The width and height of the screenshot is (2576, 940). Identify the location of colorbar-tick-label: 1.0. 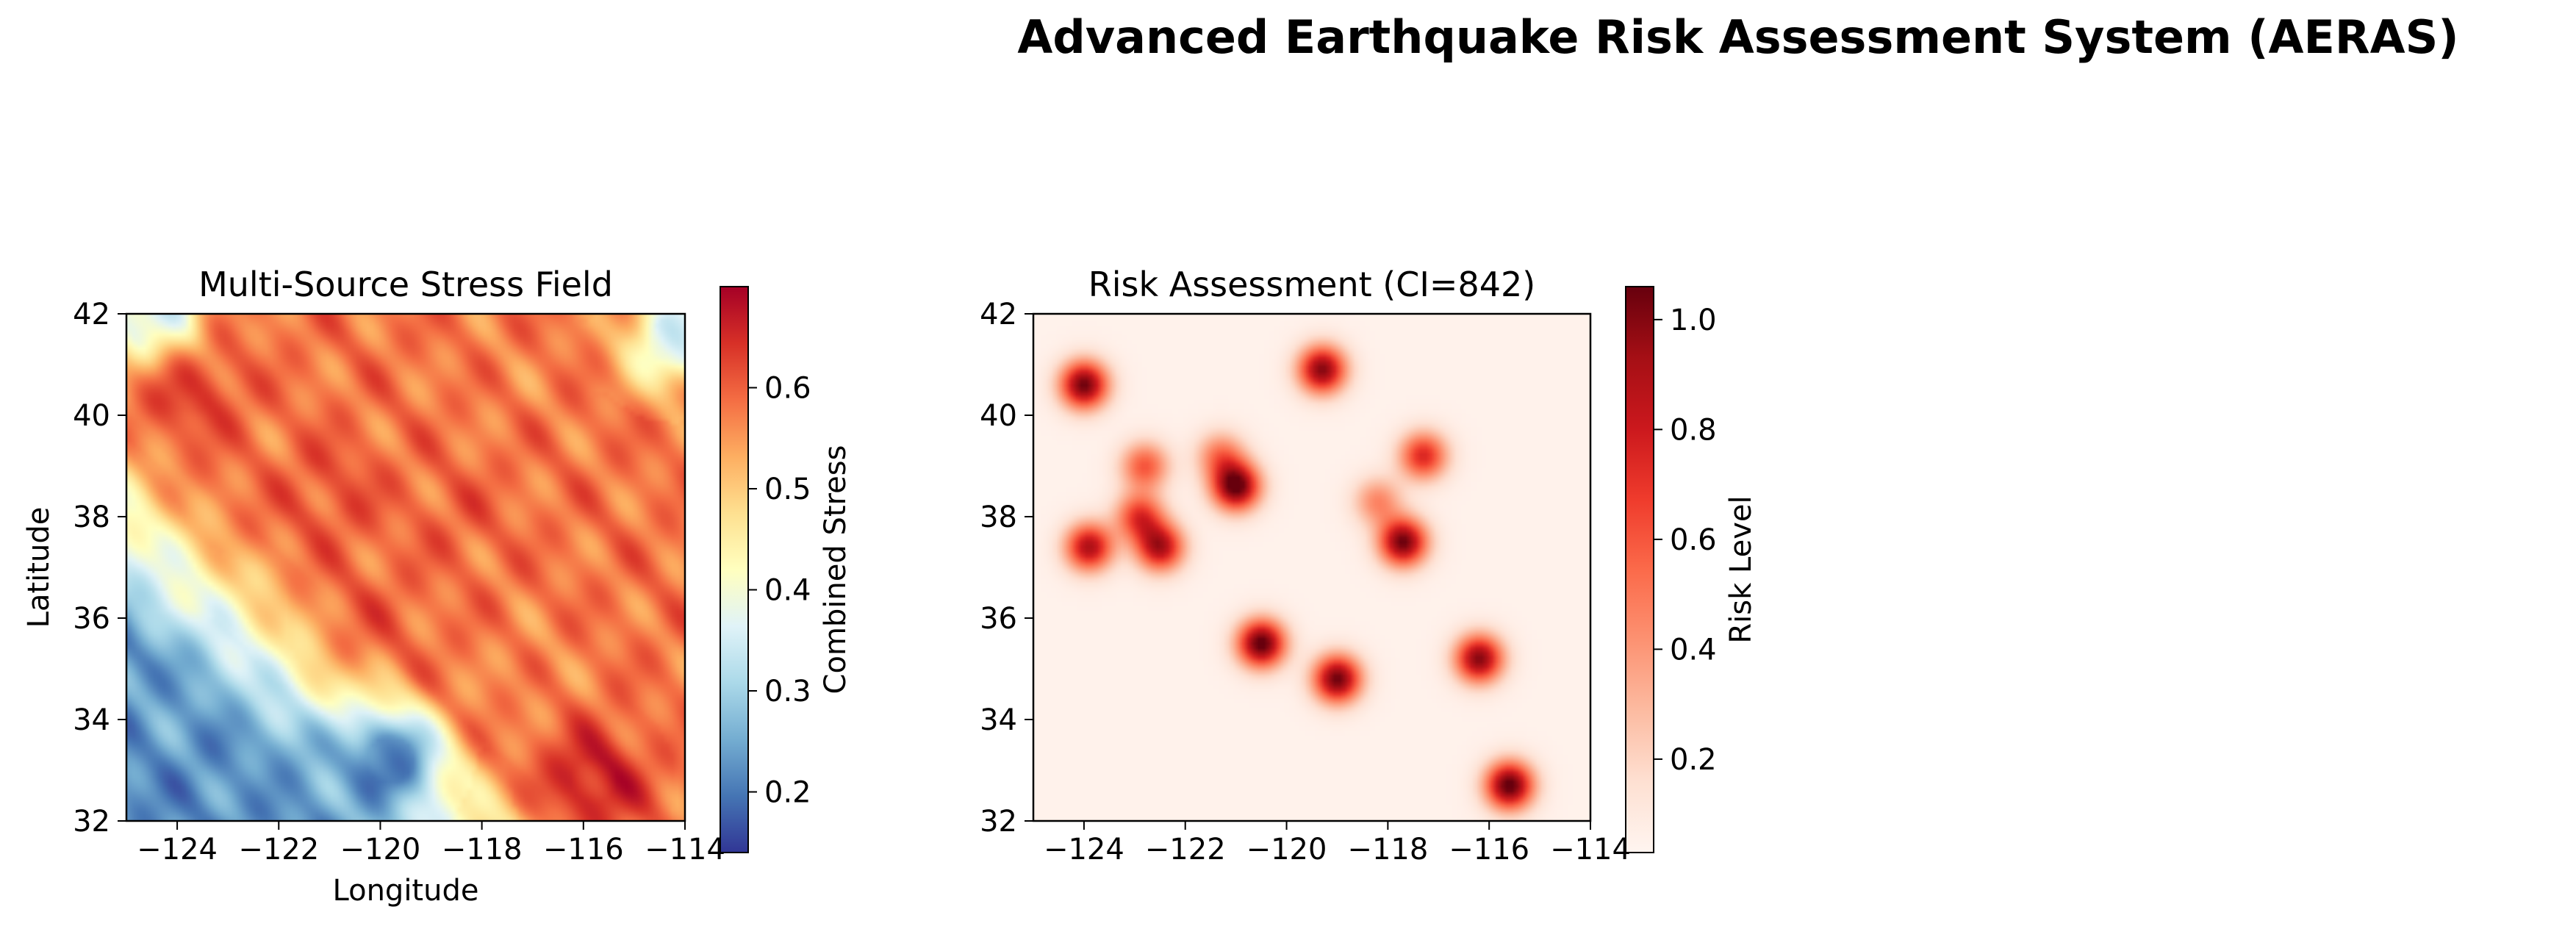
(1694, 320).